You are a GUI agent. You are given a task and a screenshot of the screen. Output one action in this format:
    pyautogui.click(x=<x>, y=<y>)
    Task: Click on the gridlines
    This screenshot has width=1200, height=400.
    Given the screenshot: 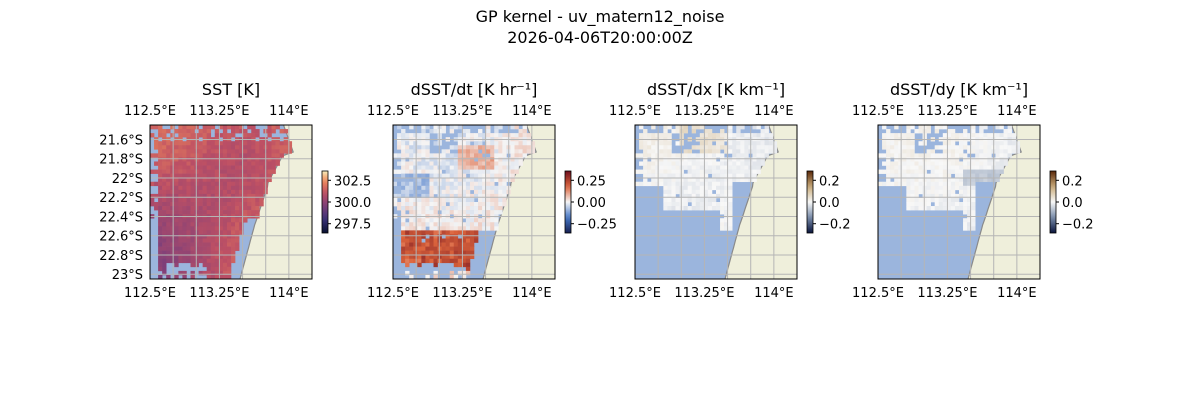 What is the action you would take?
    pyautogui.click(x=716, y=202)
    